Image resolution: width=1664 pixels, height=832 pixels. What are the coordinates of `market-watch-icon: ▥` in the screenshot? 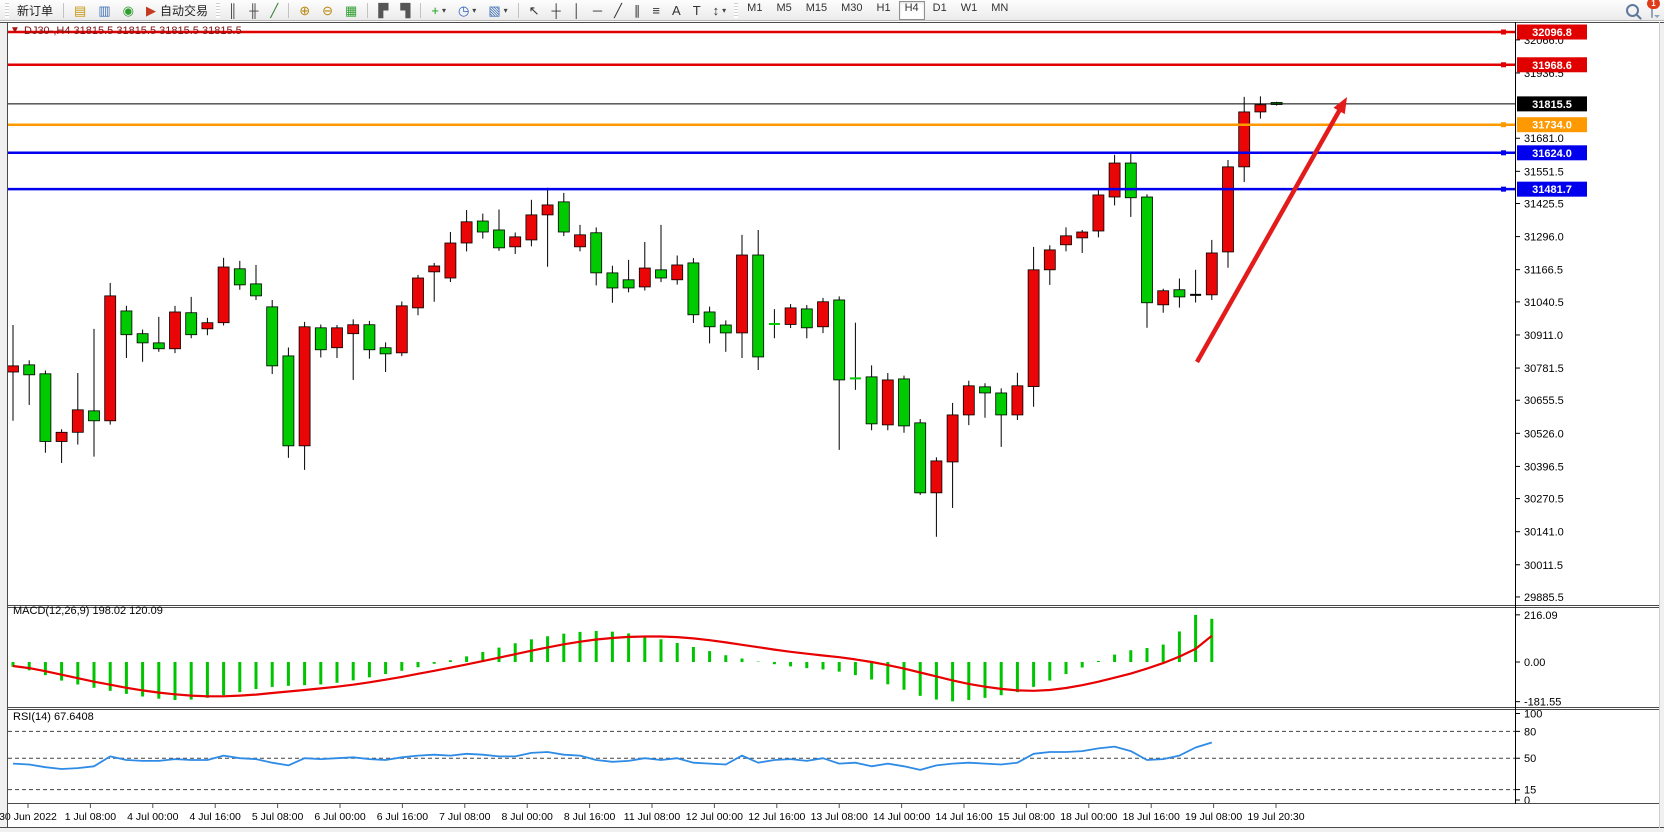 It's located at (104, 10).